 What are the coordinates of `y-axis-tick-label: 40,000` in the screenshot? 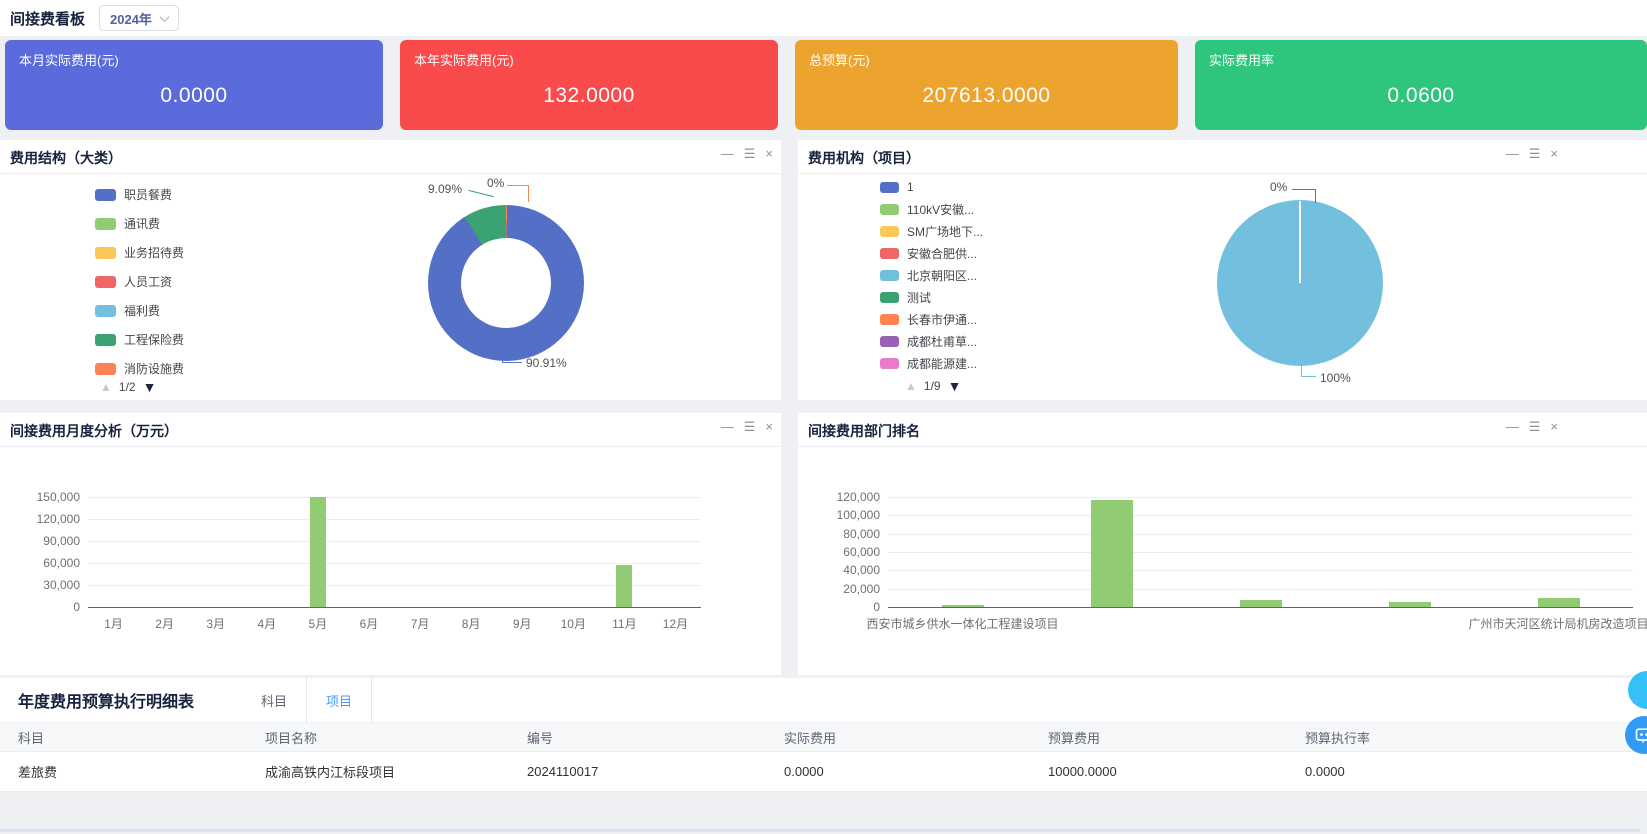 It's located at (861, 570).